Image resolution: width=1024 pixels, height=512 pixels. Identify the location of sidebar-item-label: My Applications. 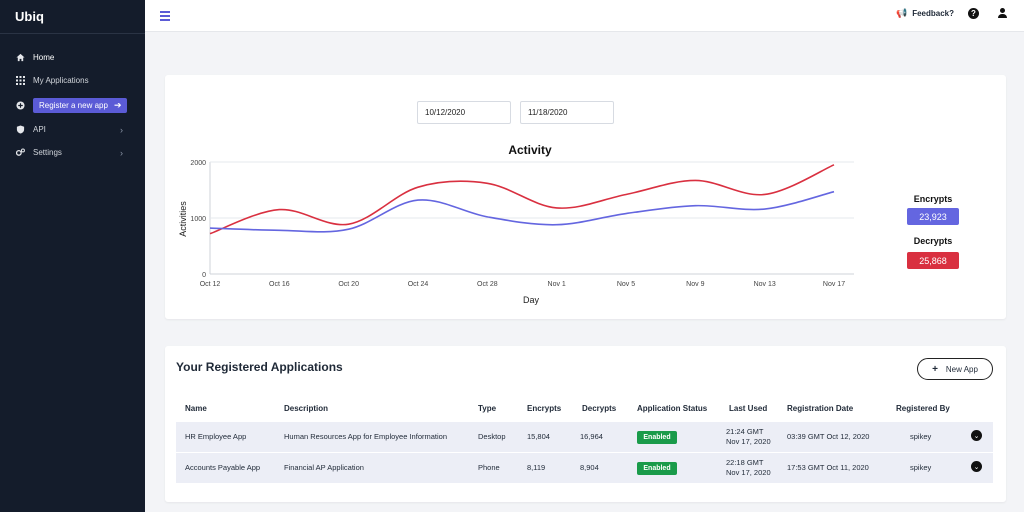
(61, 80).